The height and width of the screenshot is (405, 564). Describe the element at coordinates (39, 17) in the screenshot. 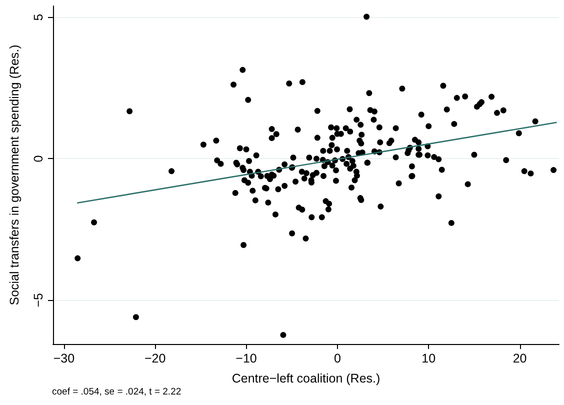

I see `y-tick-label: 5` at that location.